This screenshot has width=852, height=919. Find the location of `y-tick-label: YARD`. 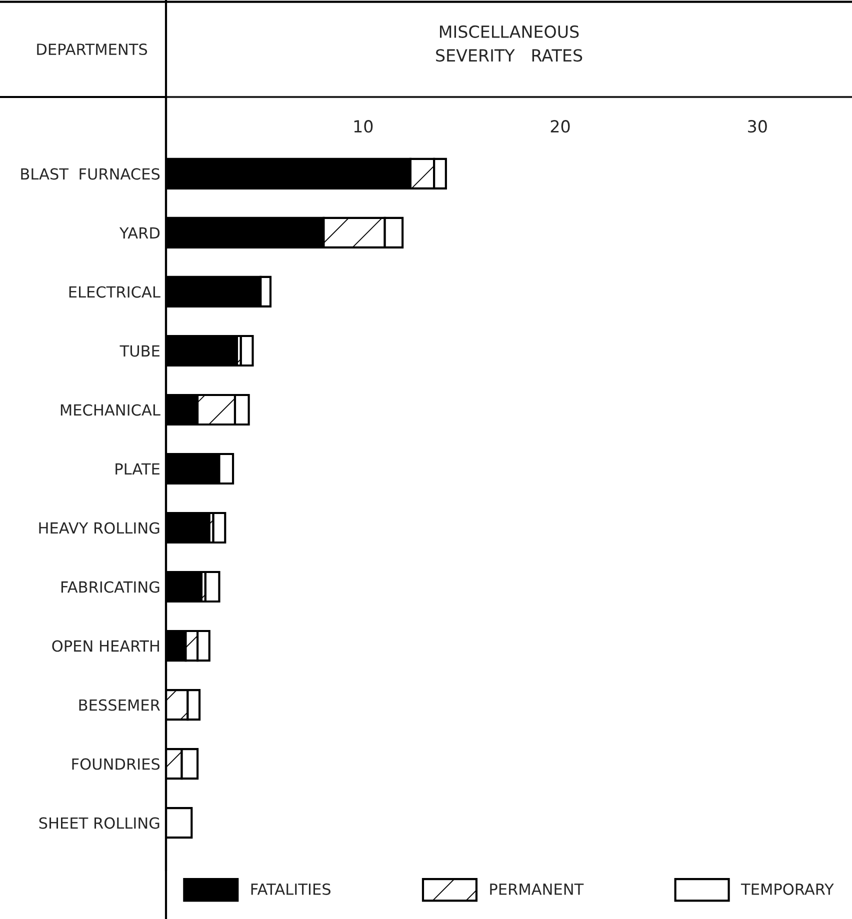

y-tick-label: YARD is located at coordinates (139, 233).